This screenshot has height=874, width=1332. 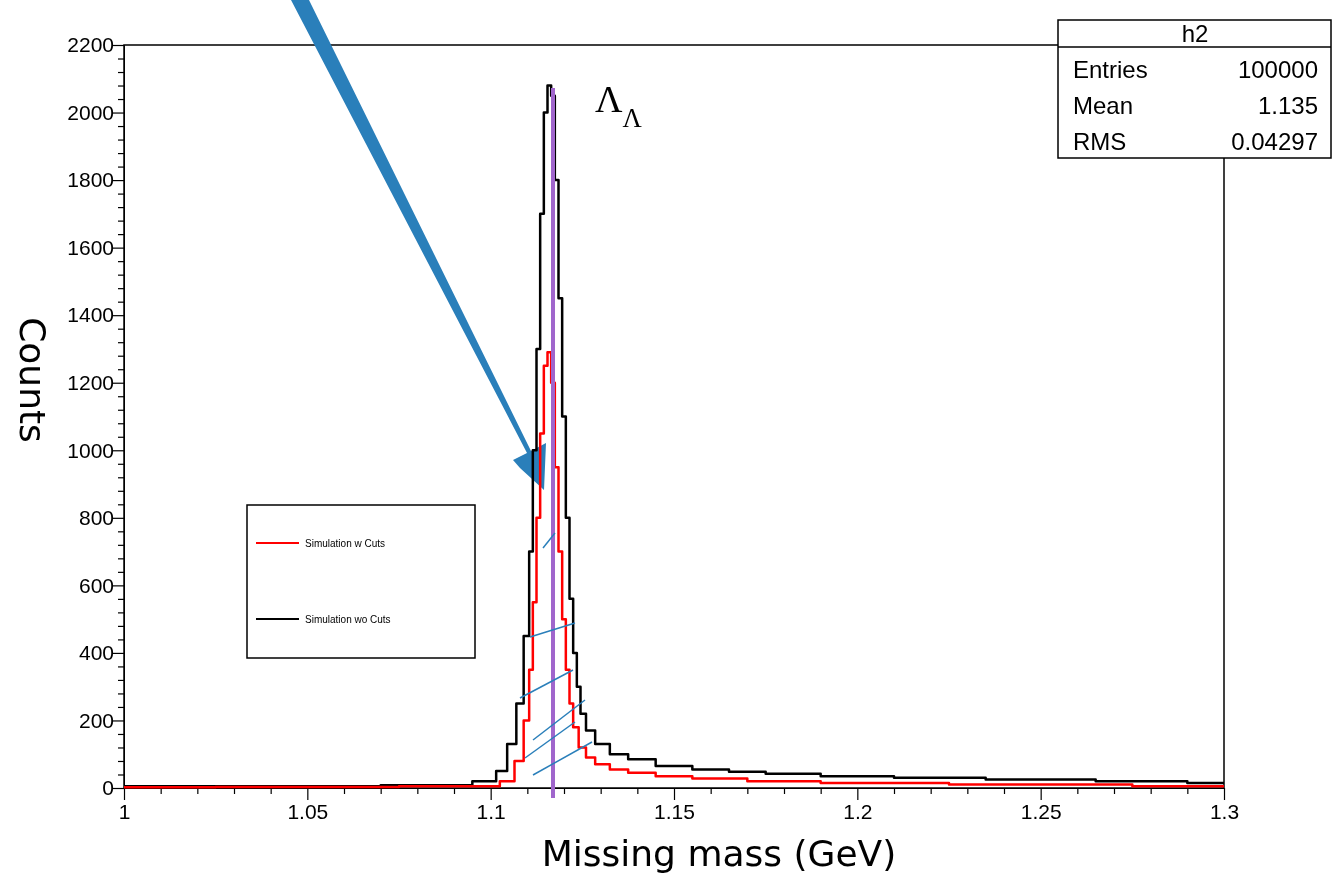 I want to click on annotation: Mean, so click(x=1103, y=105).